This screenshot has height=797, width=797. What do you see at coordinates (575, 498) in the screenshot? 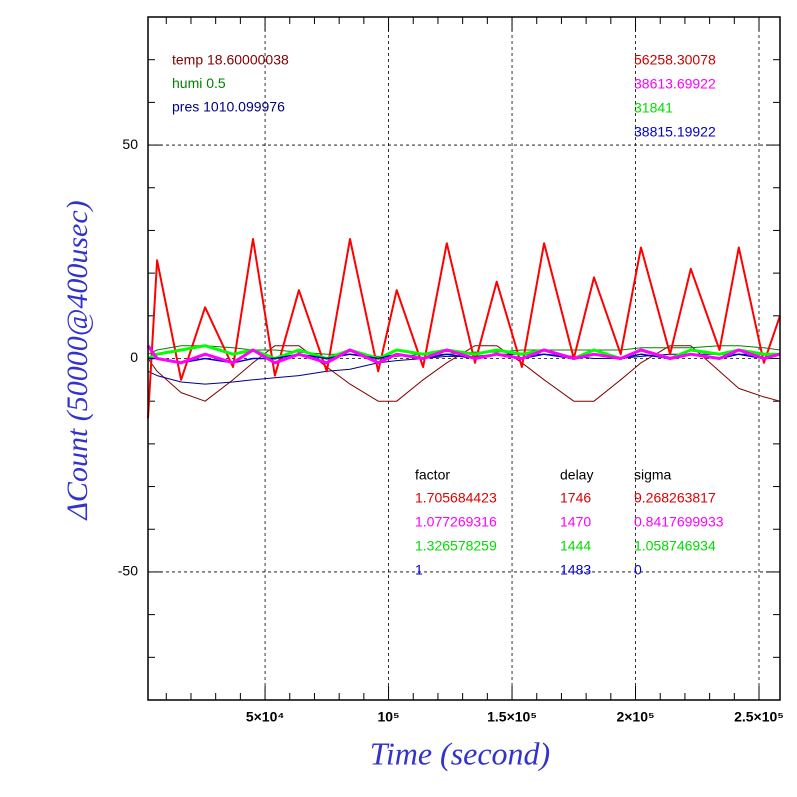
I see `table-cell: 1746` at bounding box center [575, 498].